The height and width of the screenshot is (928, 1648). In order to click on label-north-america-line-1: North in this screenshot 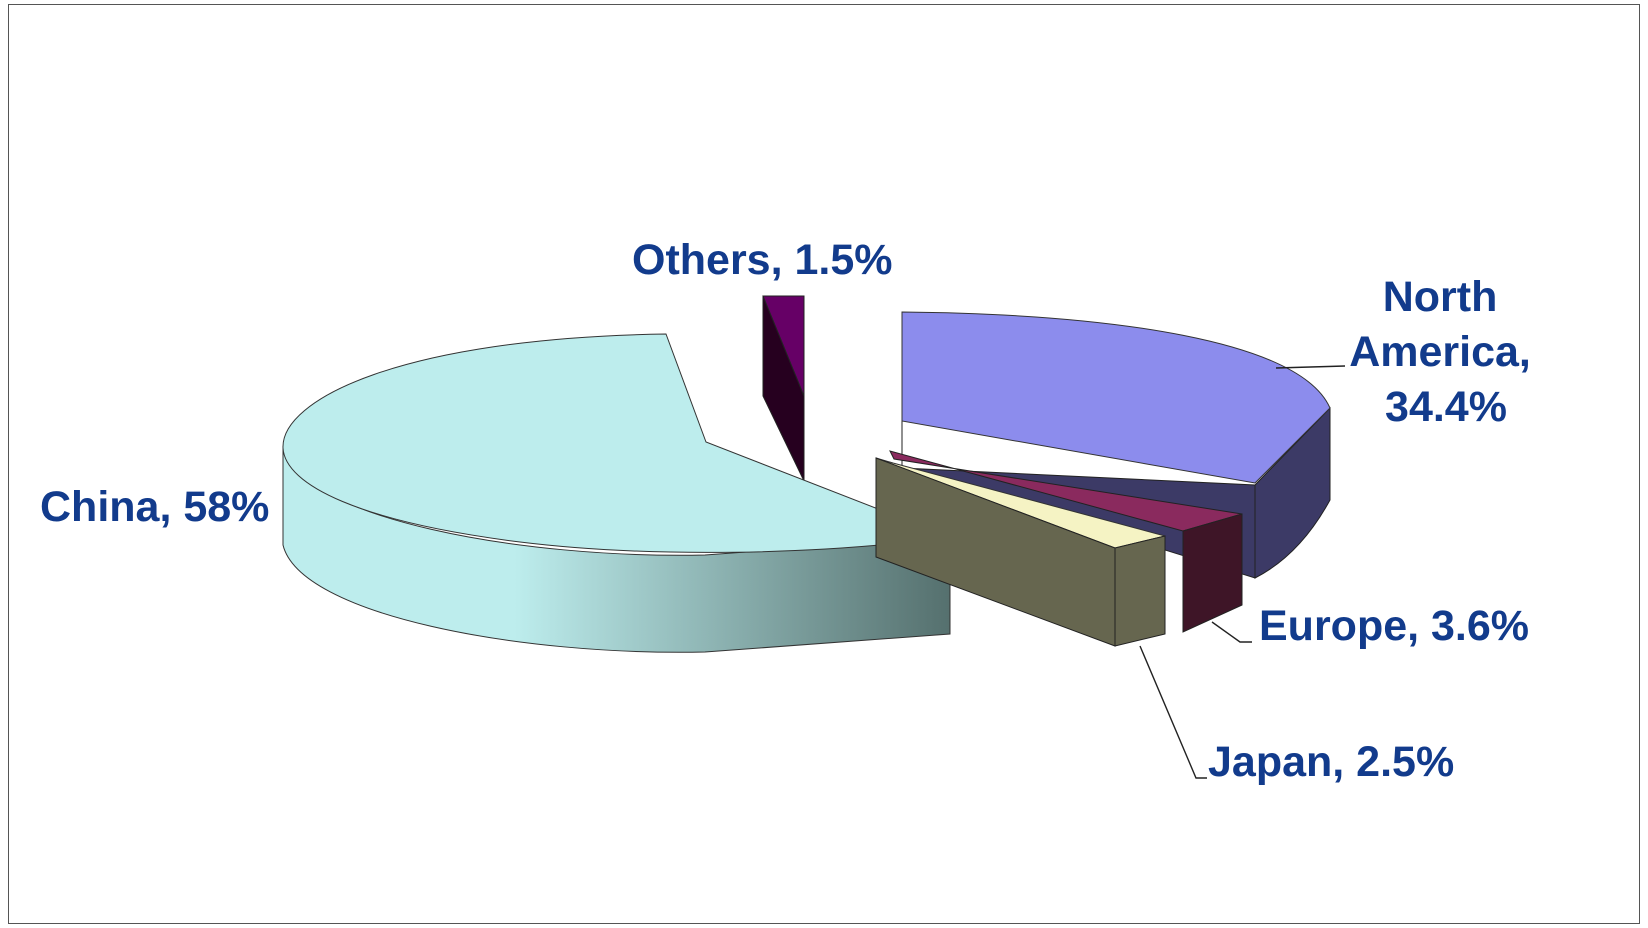, I will do `click(1440, 297)`.